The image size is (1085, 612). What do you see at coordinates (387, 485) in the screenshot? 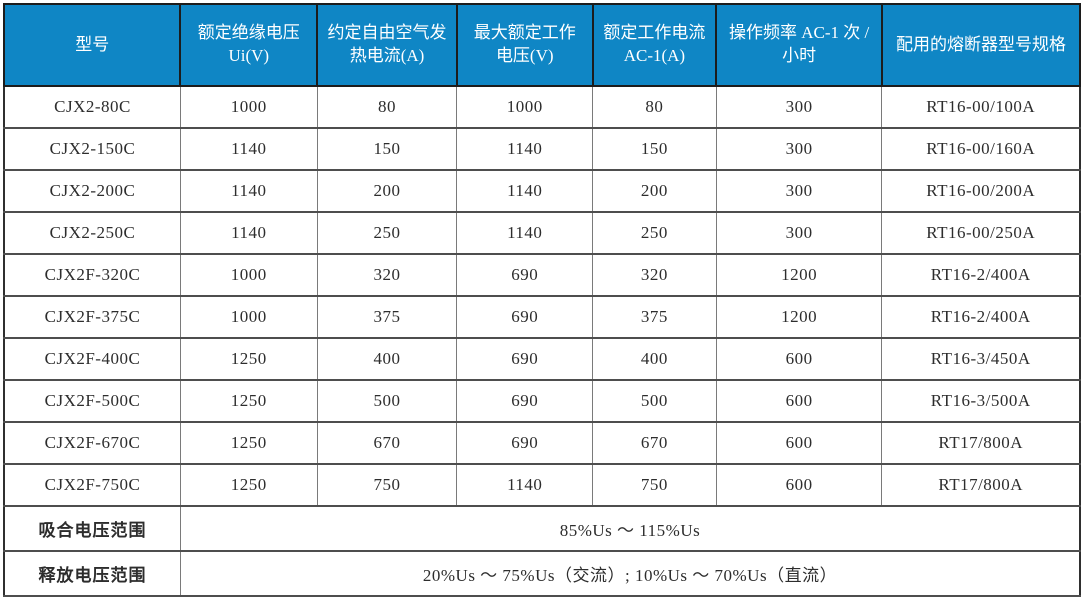
I see `cell-ith: 750` at bounding box center [387, 485].